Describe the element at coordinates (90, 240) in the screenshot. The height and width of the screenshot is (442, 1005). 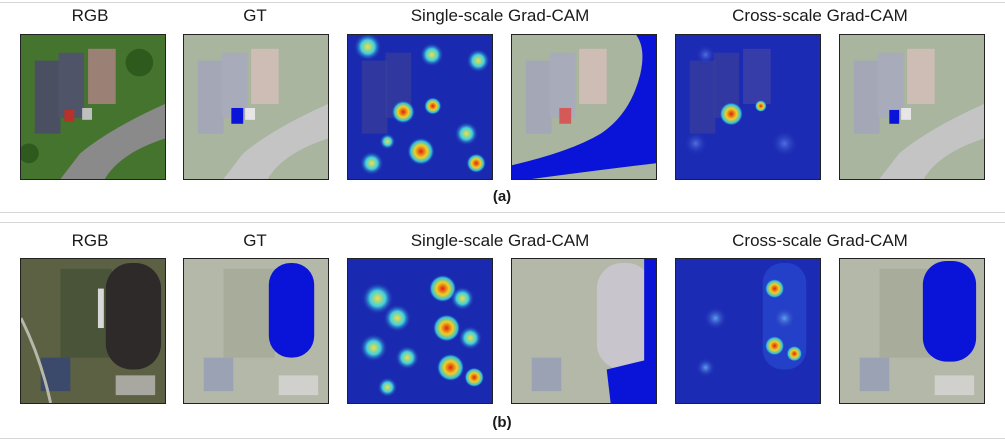
I see `row-b-title-rgb: RGB` at that location.